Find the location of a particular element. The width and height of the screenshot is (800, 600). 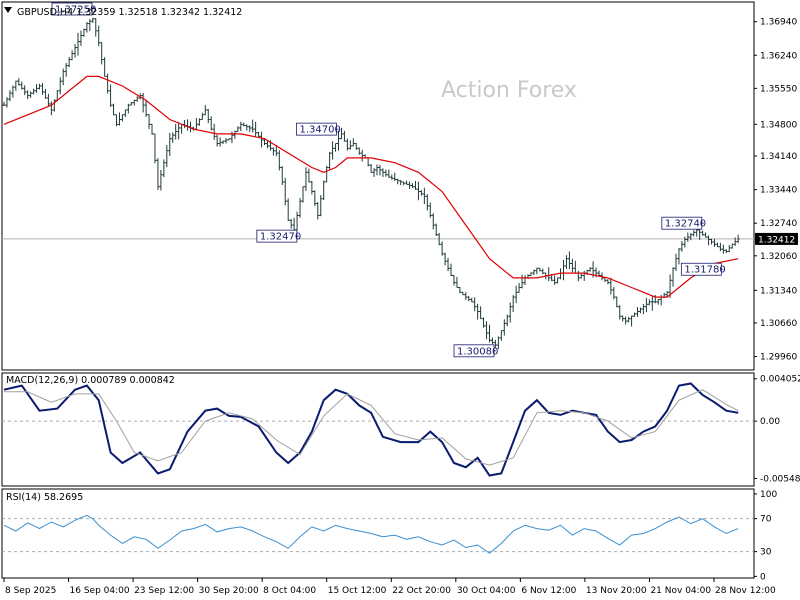

rsi-pane-frame is located at coordinates (378, 533).